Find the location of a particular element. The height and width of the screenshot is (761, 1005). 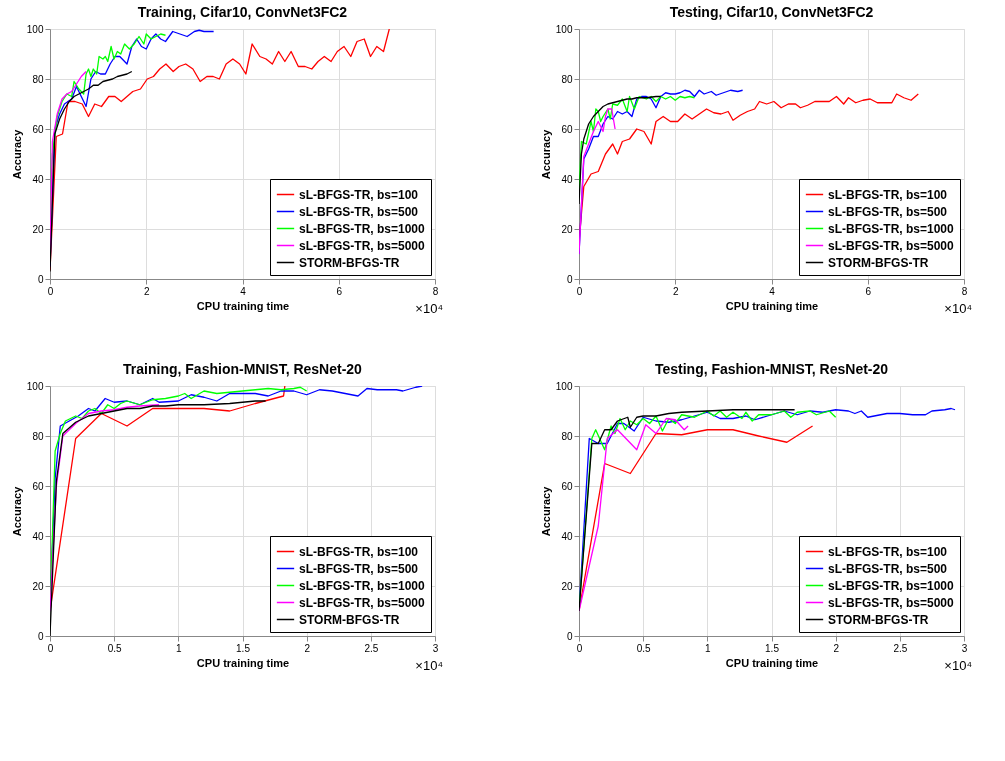

chart-title: Testing, Fashion-MNIST, ResNet-20 is located at coordinates (771, 369).